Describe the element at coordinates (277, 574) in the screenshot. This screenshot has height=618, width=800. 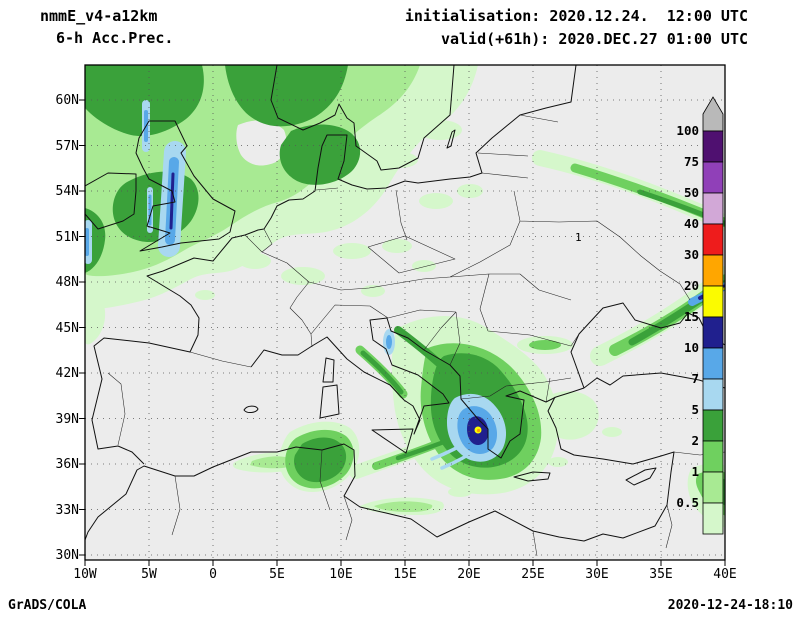
I see `lon-label: 5E` at that location.